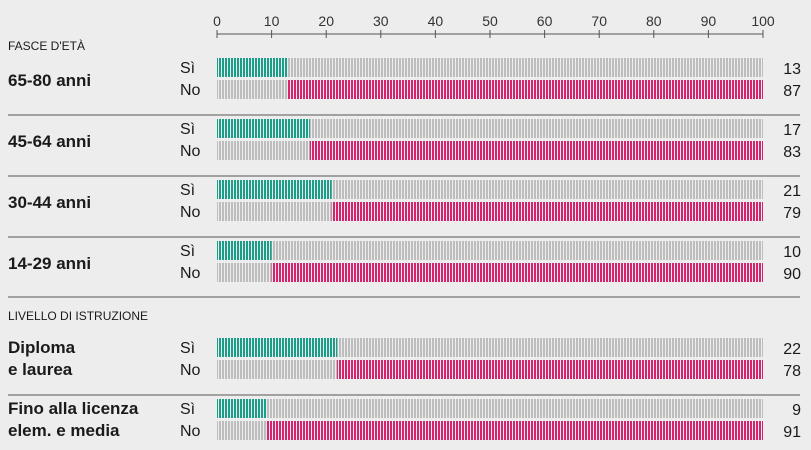  I want to click on x-tick-label: 90, so click(709, 21).